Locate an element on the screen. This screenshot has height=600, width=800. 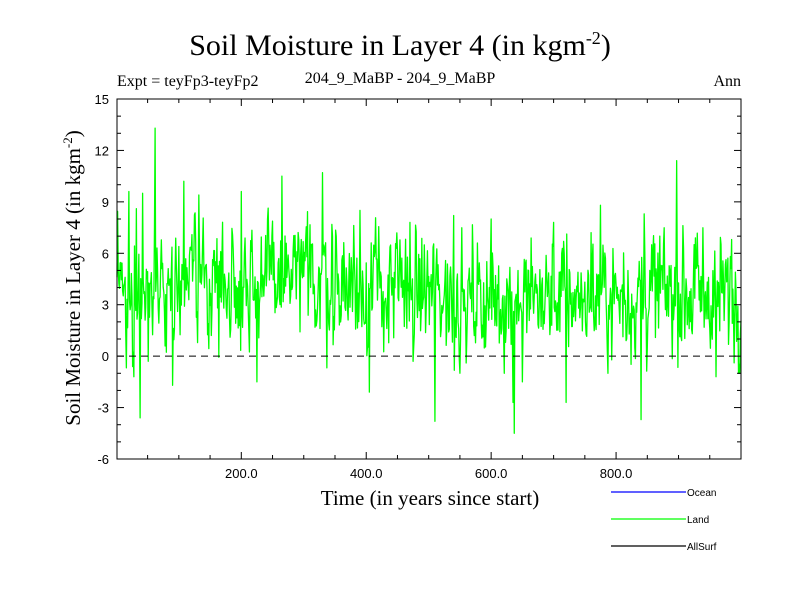
legend-label-ocean: Ocean is located at coordinates (701, 493).